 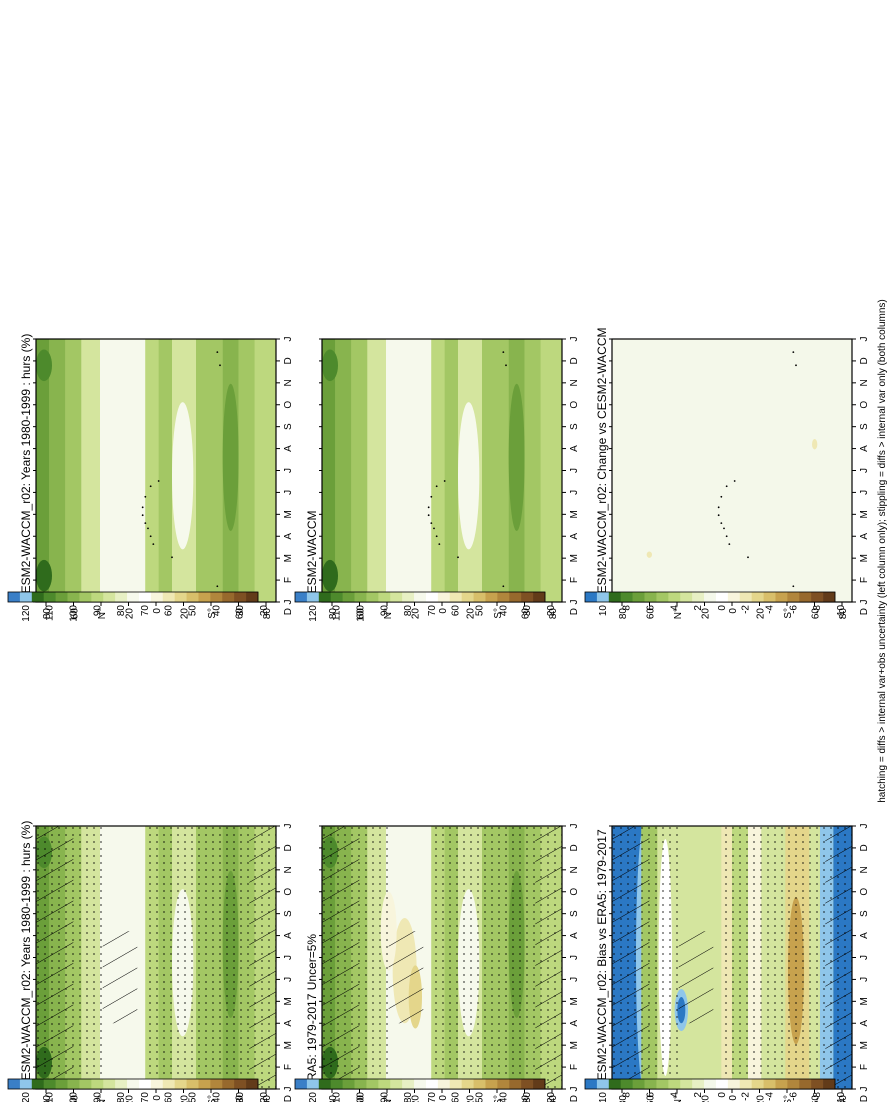 What do you see at coordinates (169, 611) in the screenshot?
I see `colorbar-label: 60` at bounding box center [169, 611].